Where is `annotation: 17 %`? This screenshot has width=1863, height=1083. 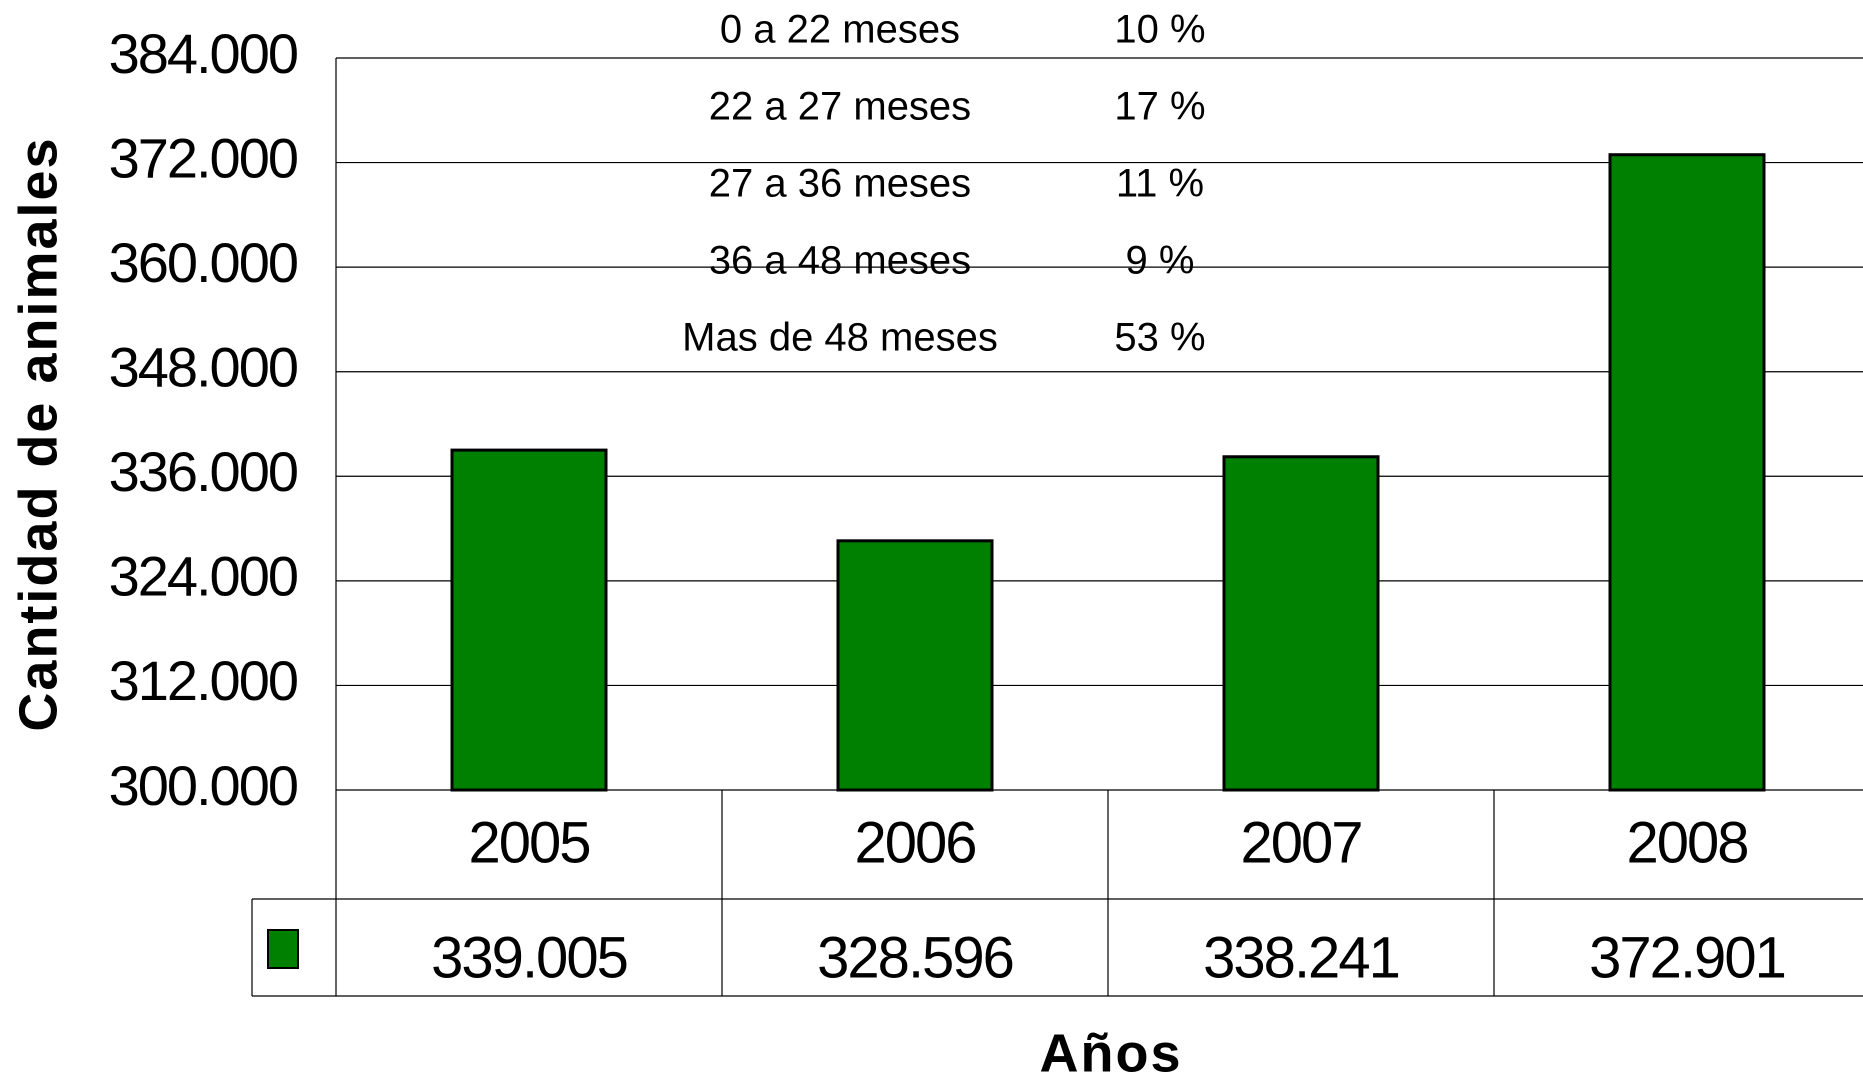 annotation: 17 % is located at coordinates (1159, 107).